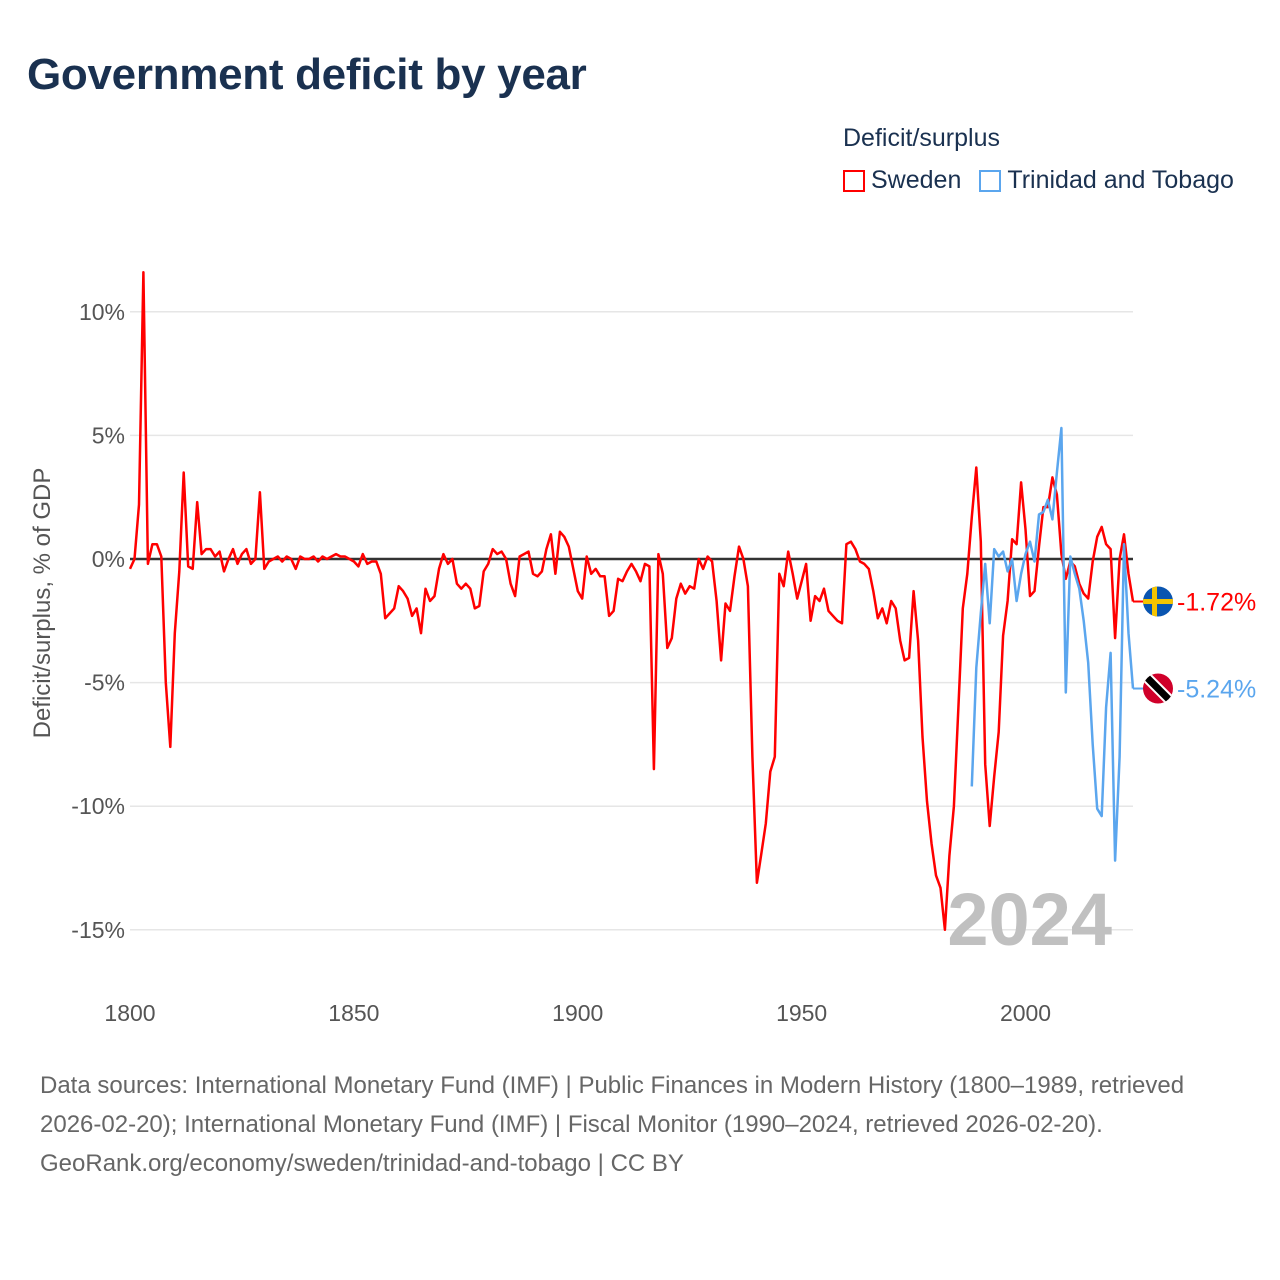 This screenshot has height=1280, width=1280. Describe the element at coordinates (102, 312) in the screenshot. I see `y-tick-label: 10%` at that location.